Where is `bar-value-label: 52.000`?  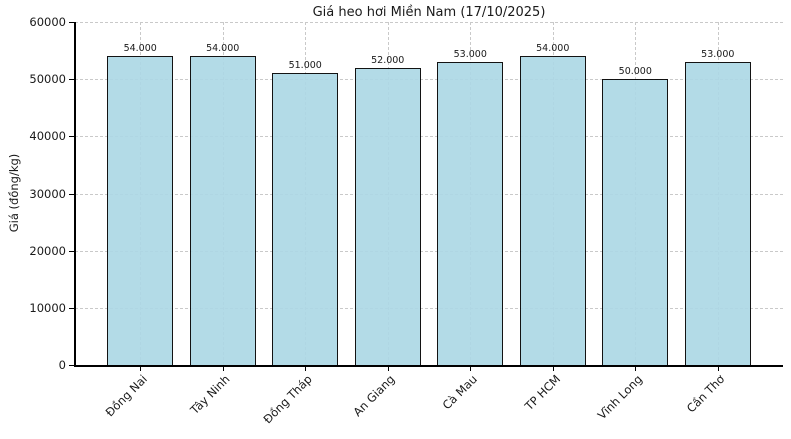 bar-value-label: 52.000 is located at coordinates (388, 60).